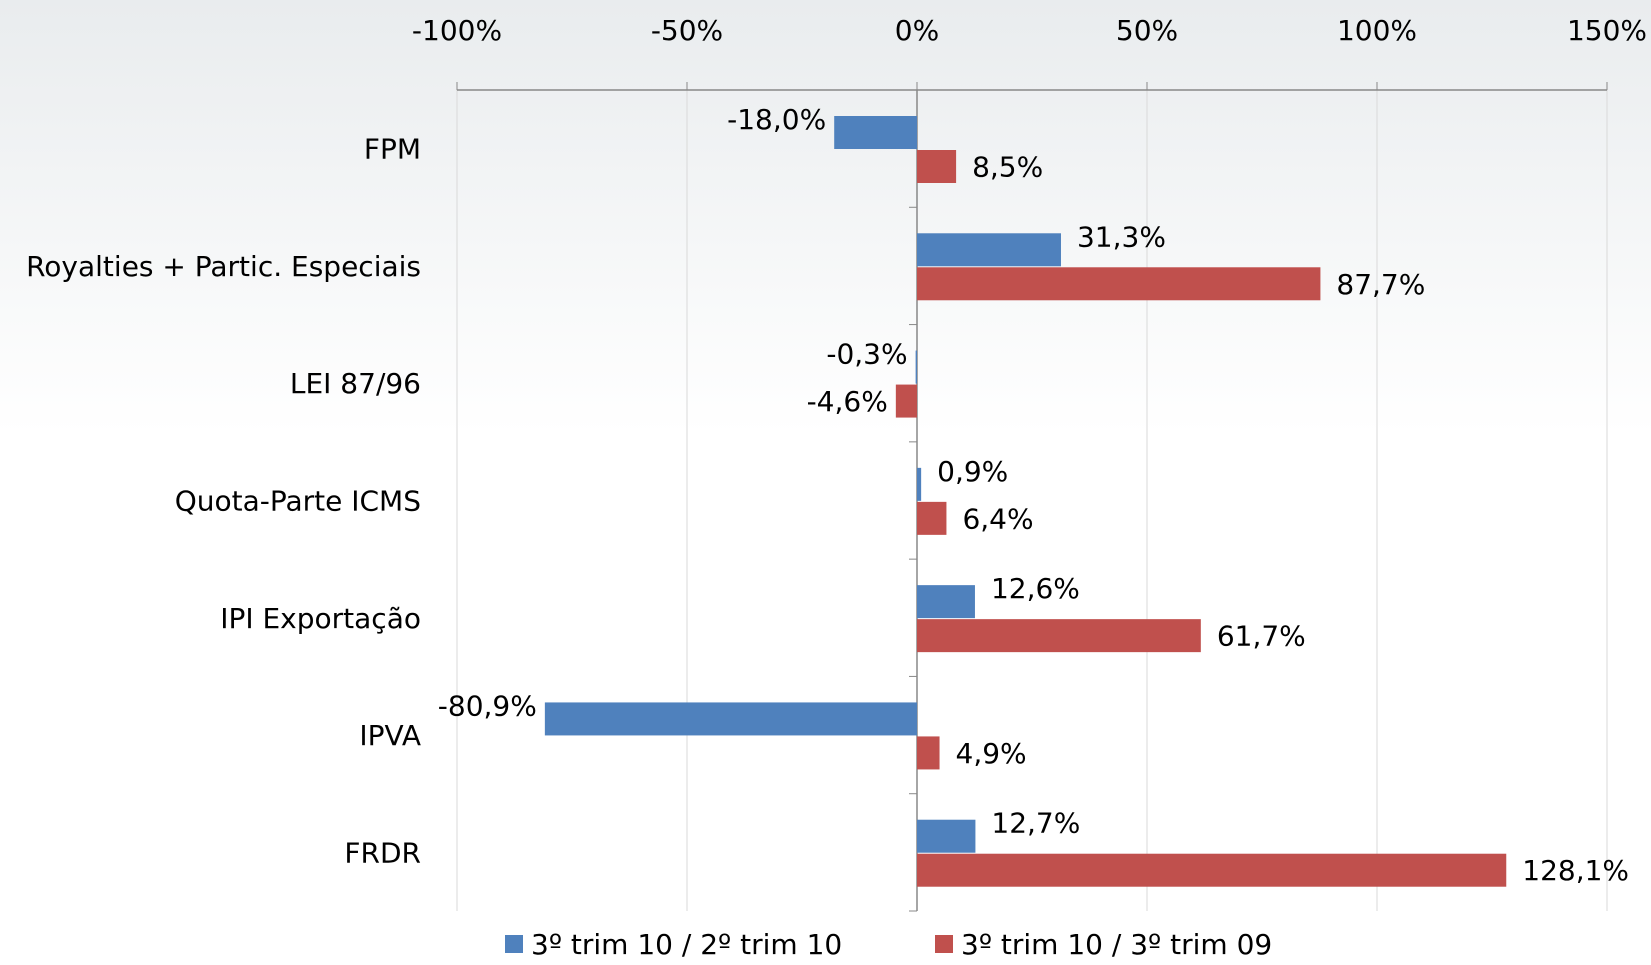 This screenshot has height=965, width=1651. What do you see at coordinates (382, 852) in the screenshot?
I see `y-tick-label: FRDR` at bounding box center [382, 852].